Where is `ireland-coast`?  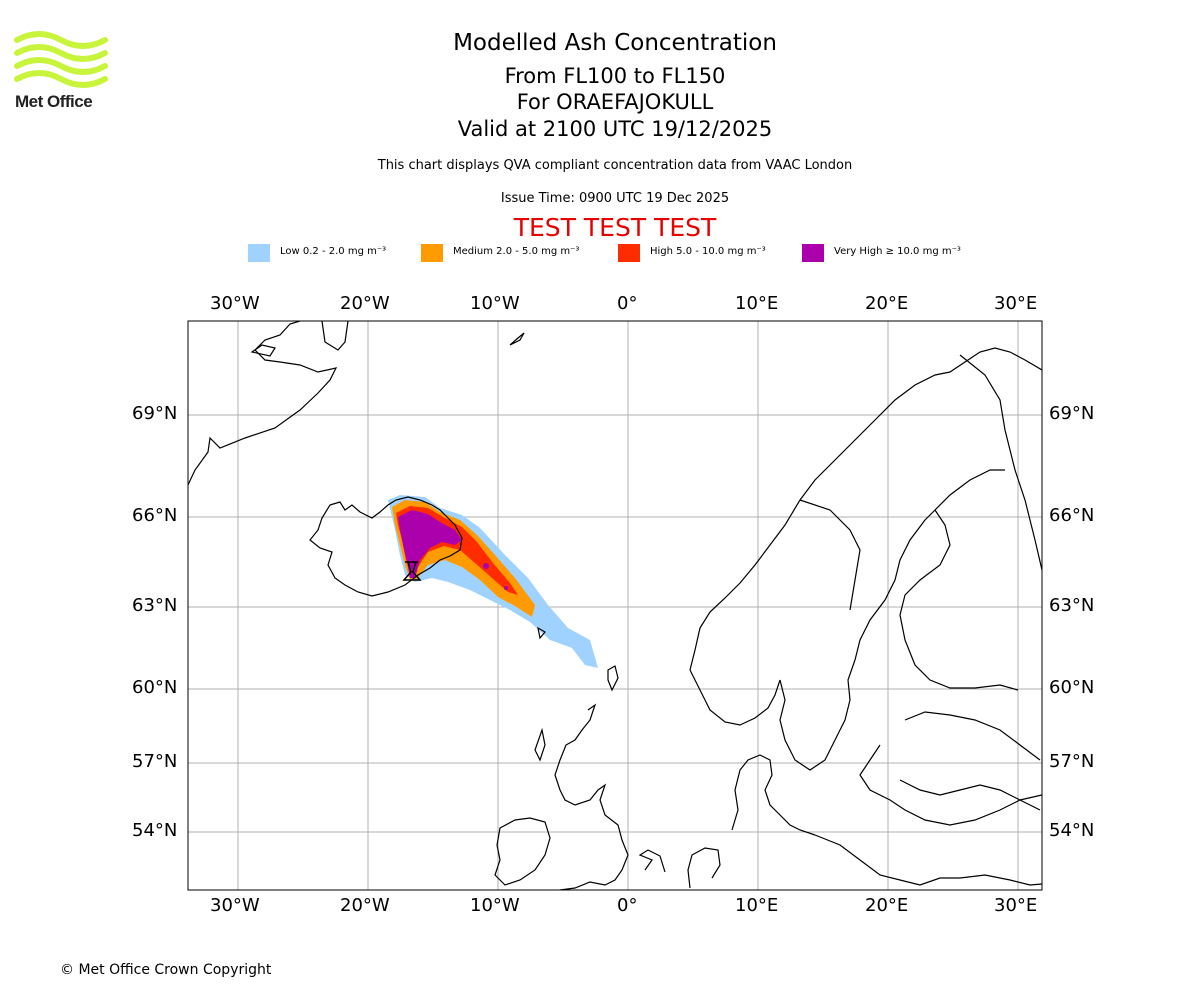 ireland-coast is located at coordinates (522, 851).